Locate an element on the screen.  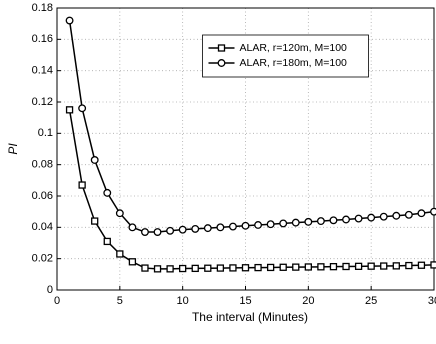
y-axis-label: PI is located at coordinates (13, 149).